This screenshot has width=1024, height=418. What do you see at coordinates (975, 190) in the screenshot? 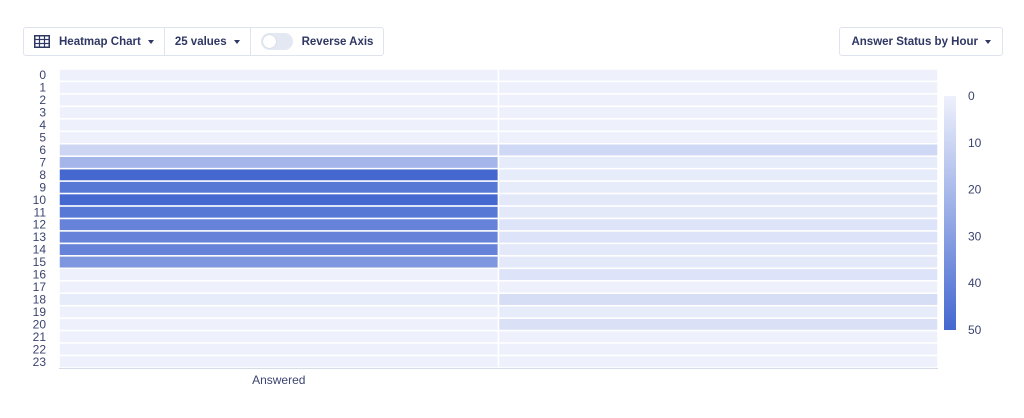
I see `legend-tick-label: 20` at bounding box center [975, 190].